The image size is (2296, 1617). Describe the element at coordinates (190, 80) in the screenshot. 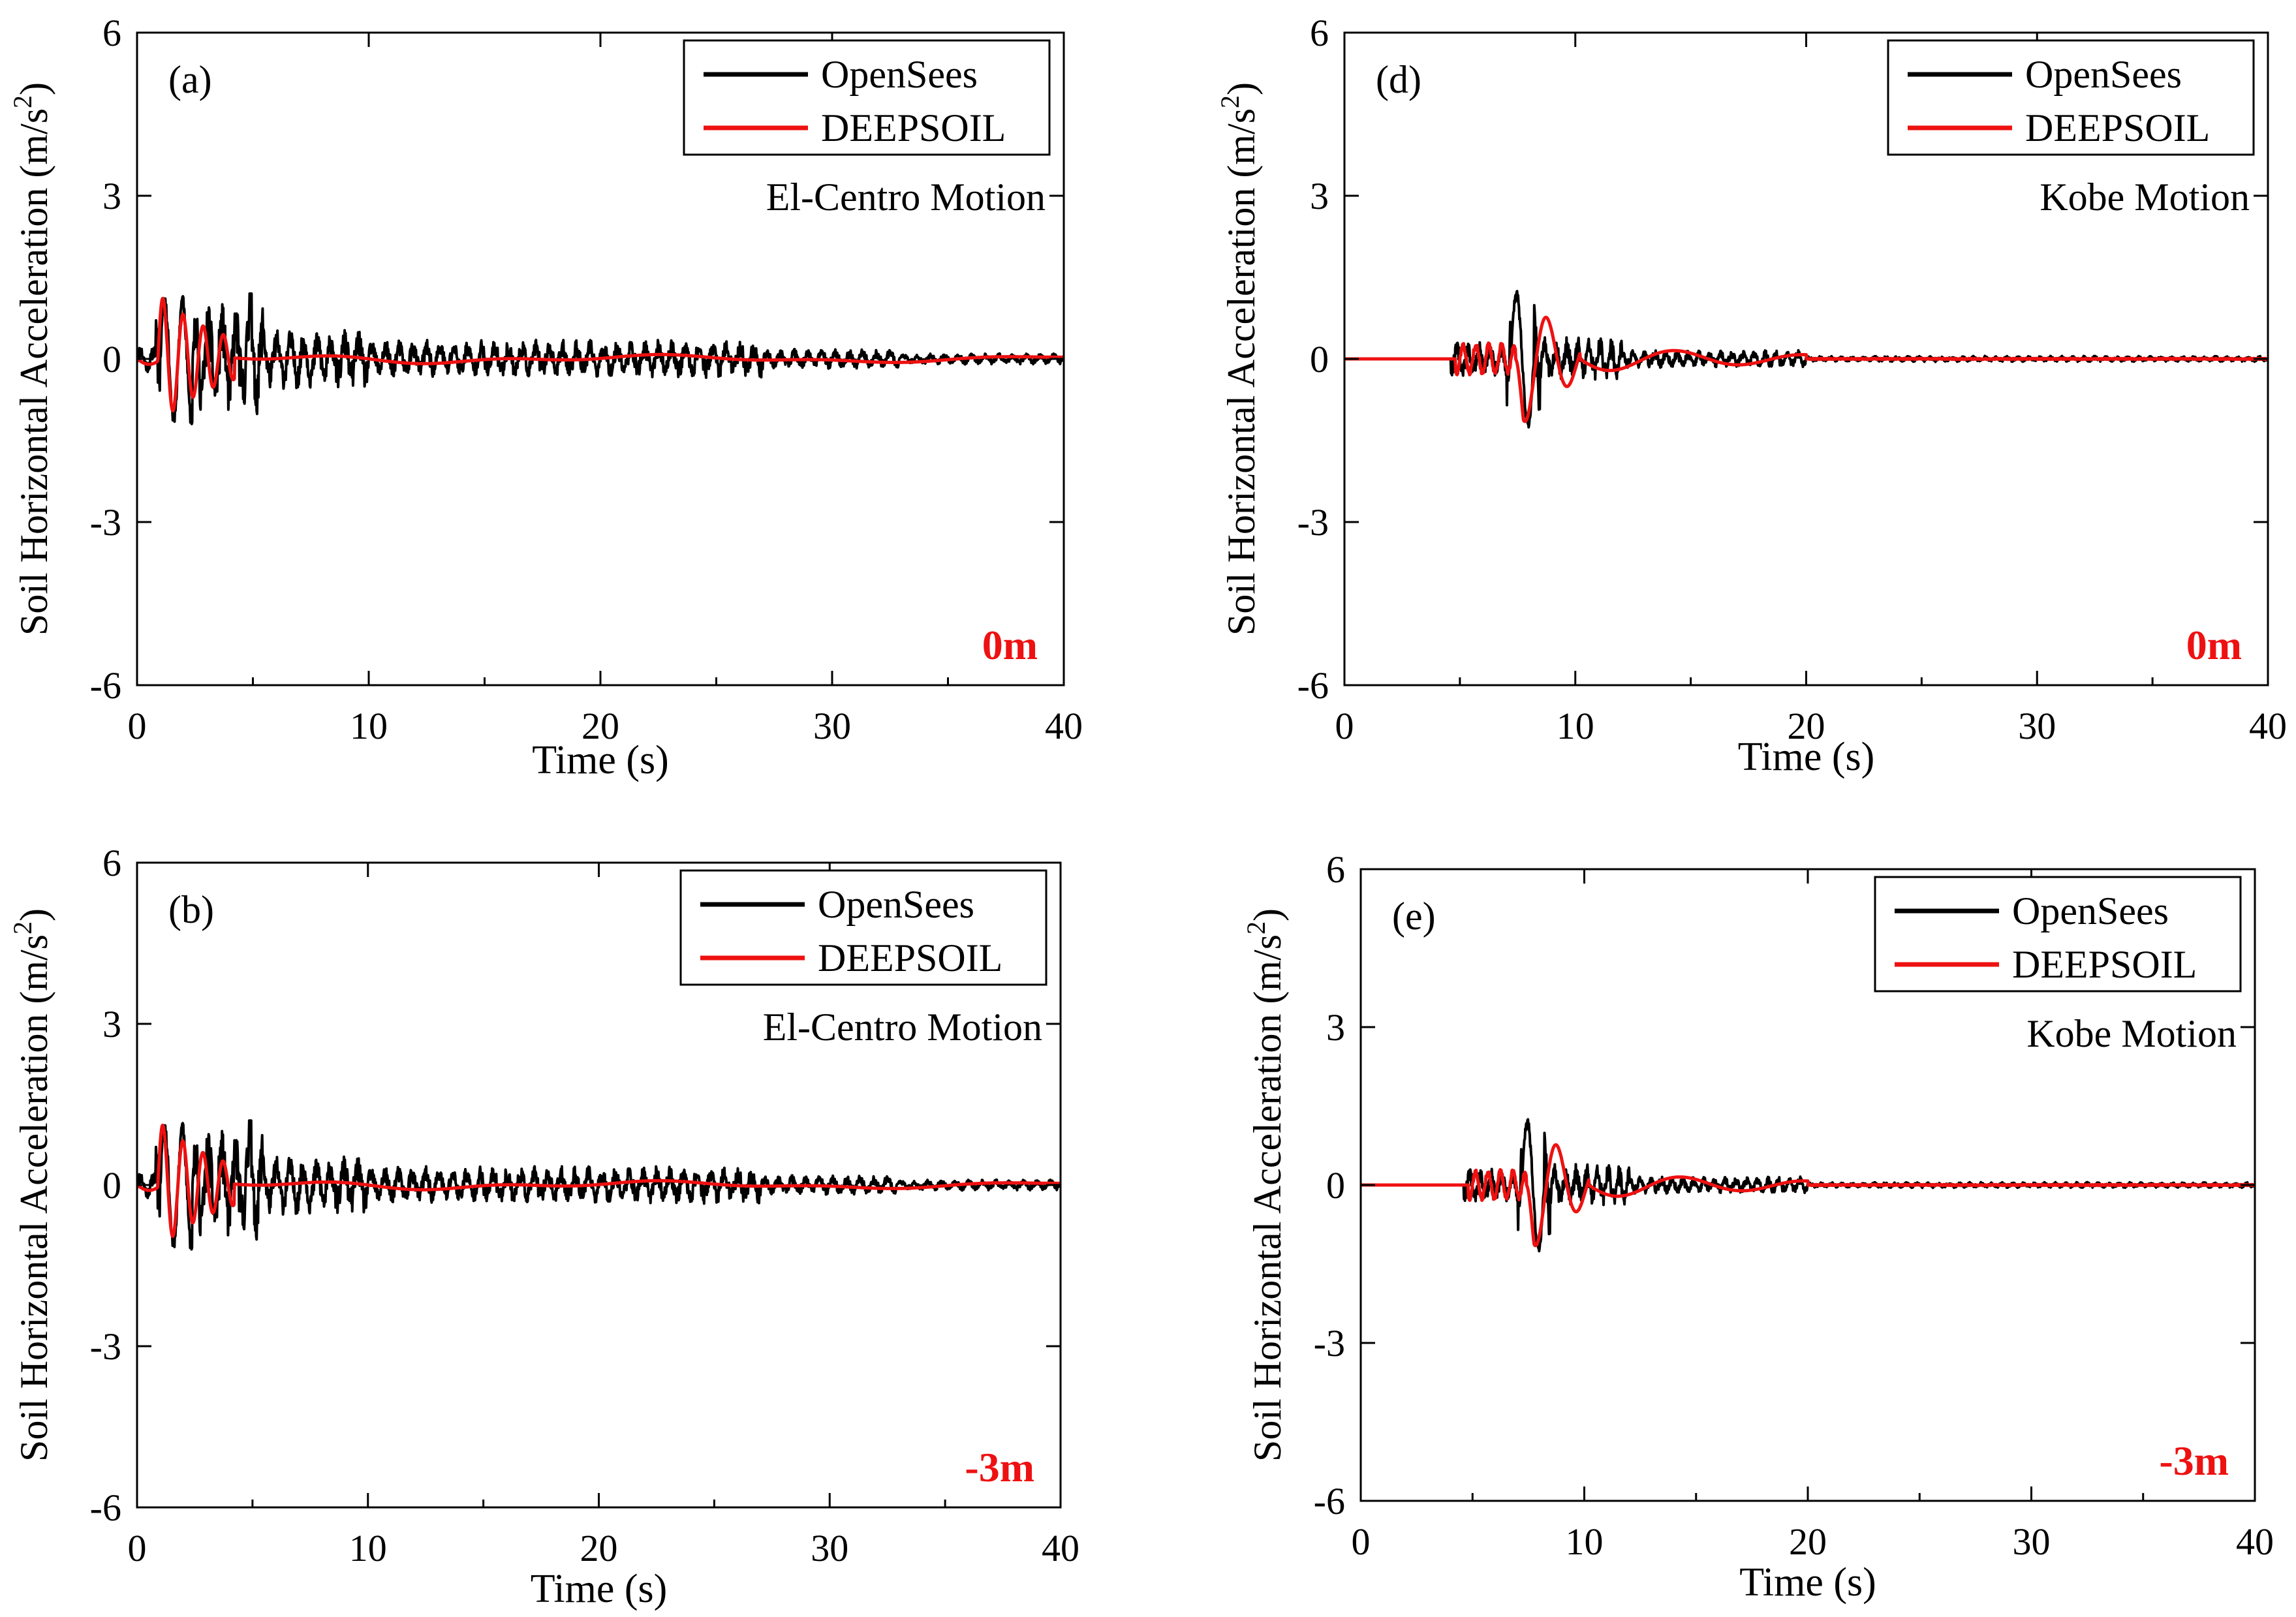

I see `panel-label: (a)` at that location.